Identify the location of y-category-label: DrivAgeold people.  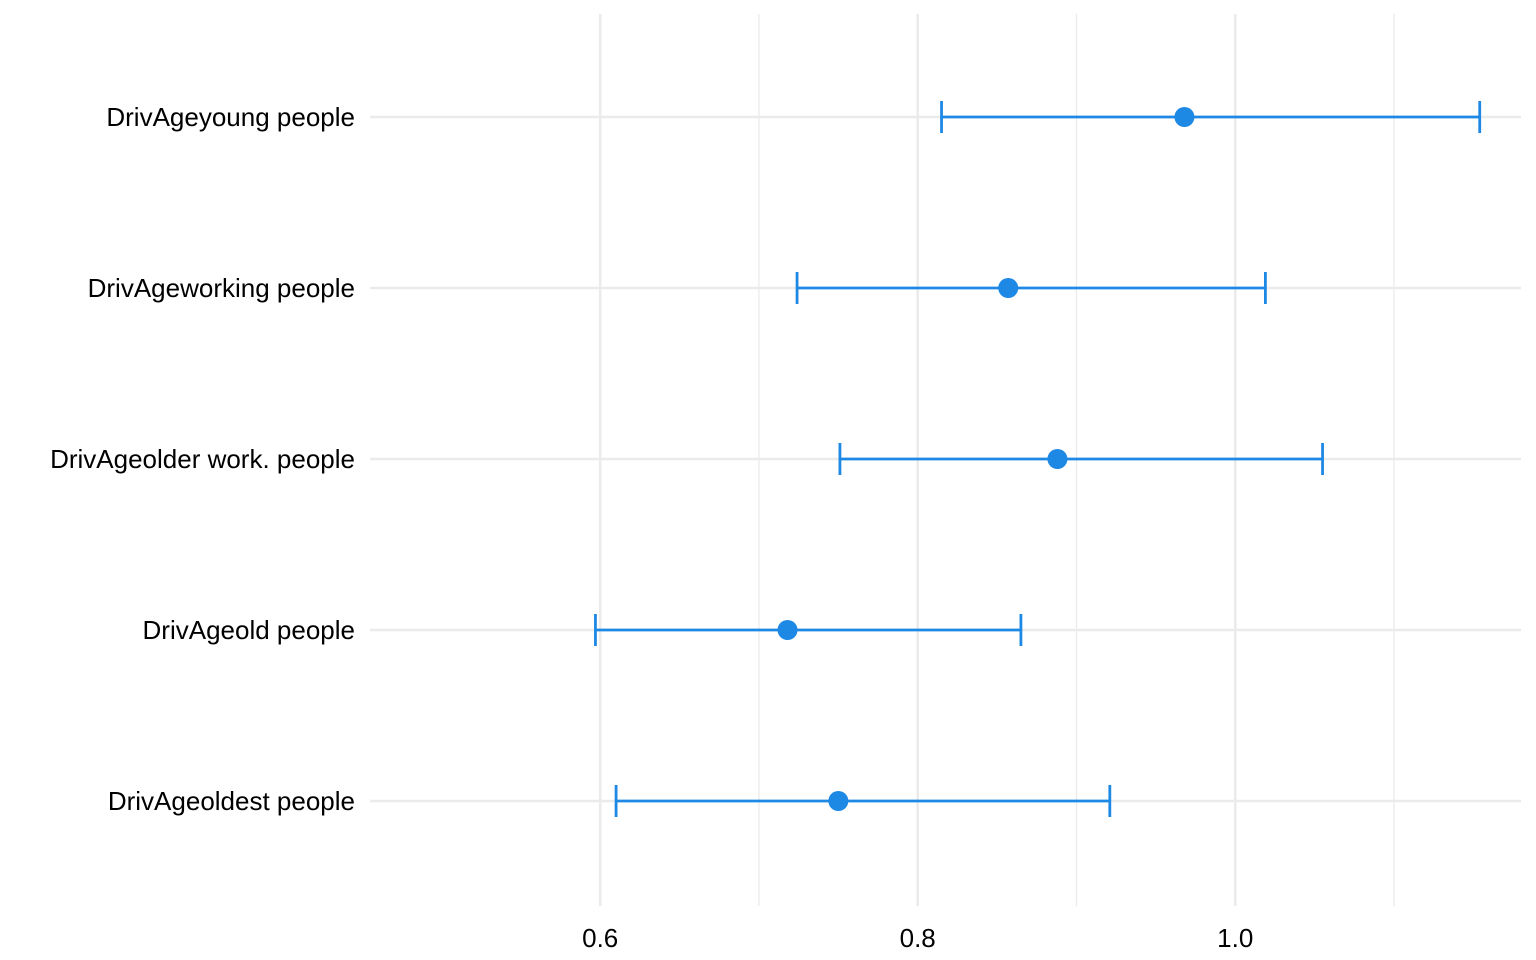
(249, 630).